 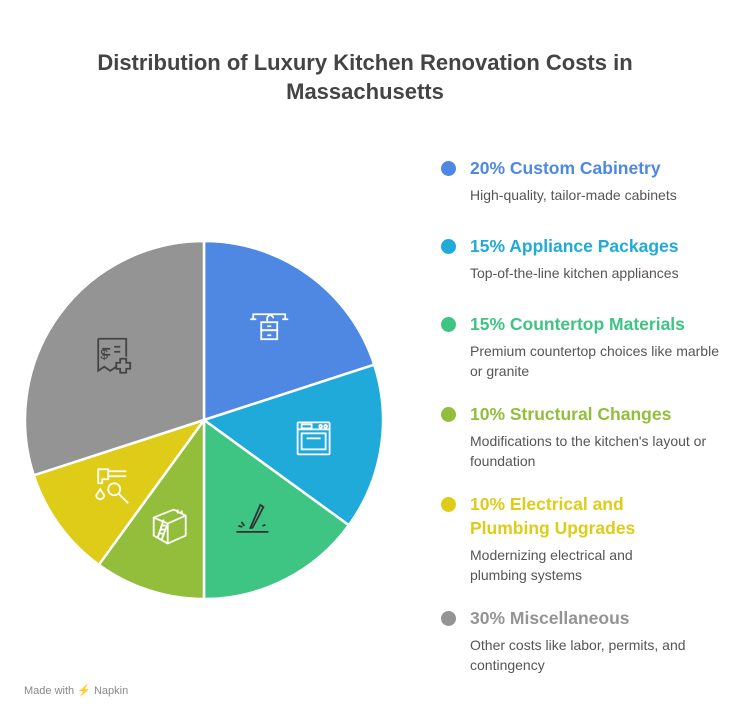 I want to click on legend-title: 15% Appliance Packages, so click(x=574, y=246).